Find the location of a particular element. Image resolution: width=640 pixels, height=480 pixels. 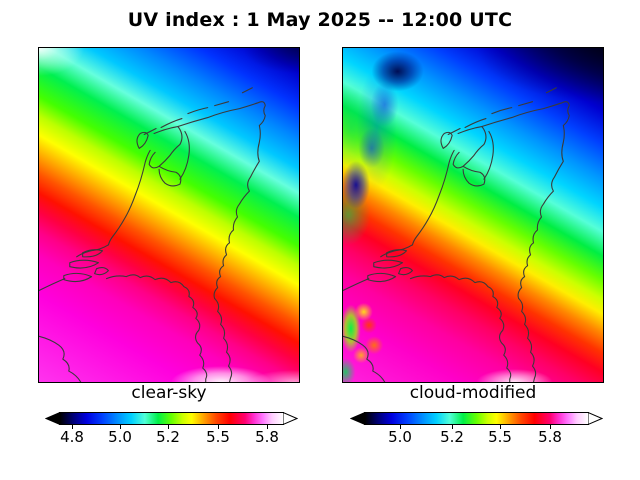

tick-label: 4.8 is located at coordinates (72, 437).